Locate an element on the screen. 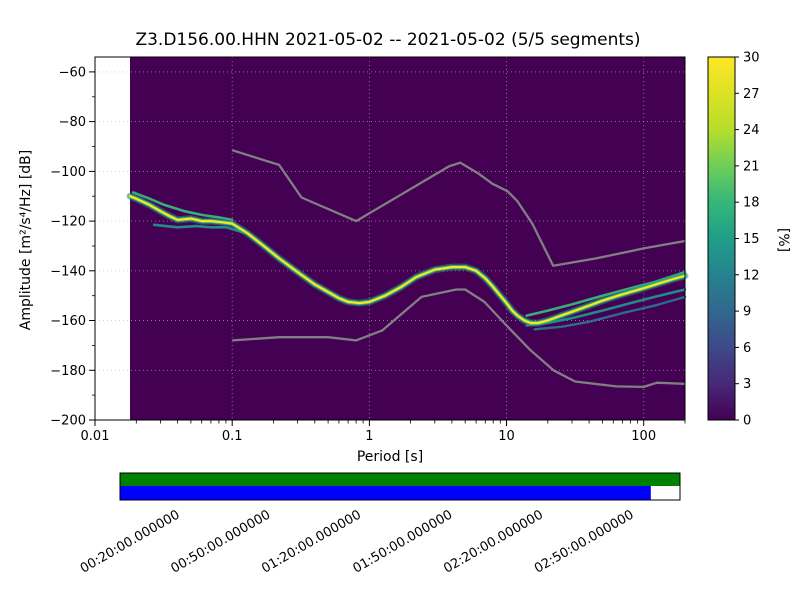 The width and height of the screenshot is (800, 600). y-tick-label: −180 is located at coordinates (68, 371).